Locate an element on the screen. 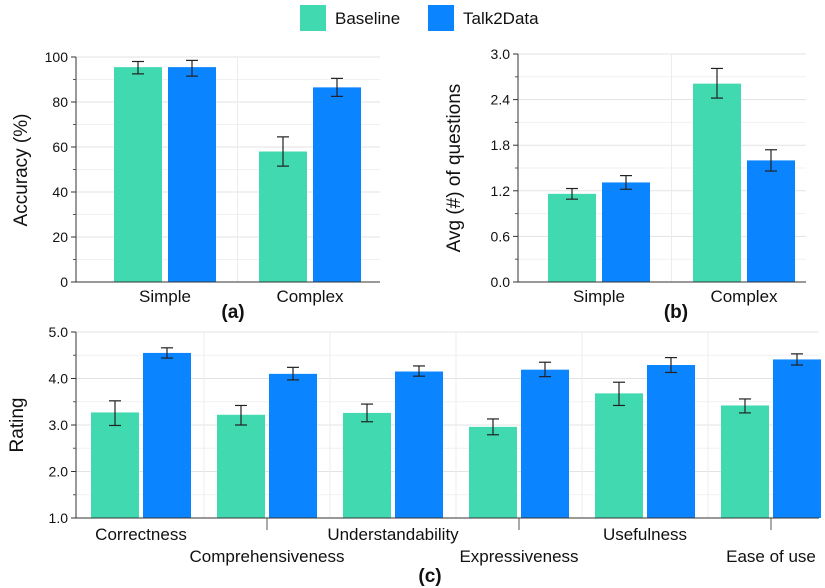  y-tick-label: 60 is located at coordinates (60, 147).